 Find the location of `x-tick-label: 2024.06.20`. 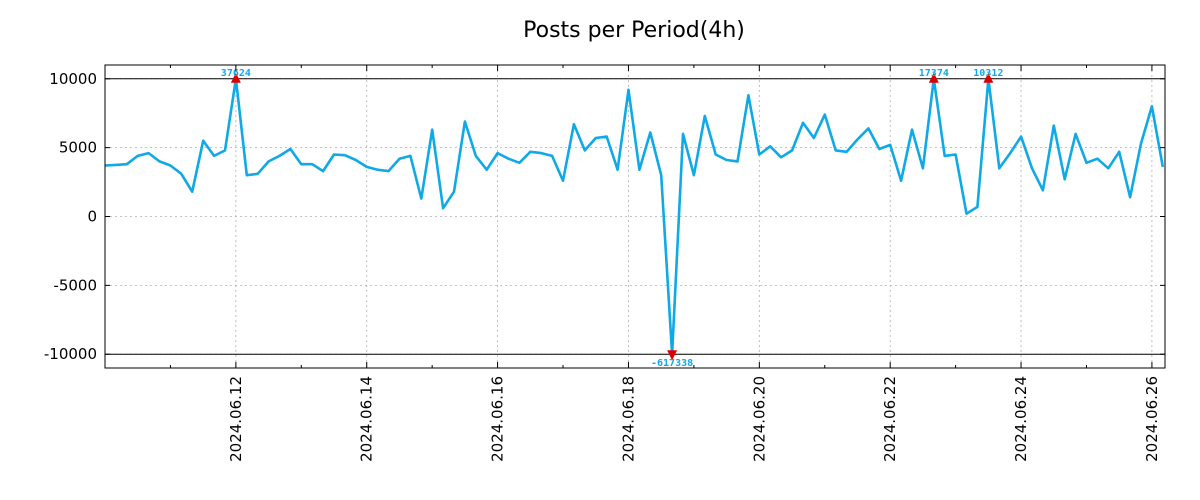

x-tick-label: 2024.06.20 is located at coordinates (759, 419).